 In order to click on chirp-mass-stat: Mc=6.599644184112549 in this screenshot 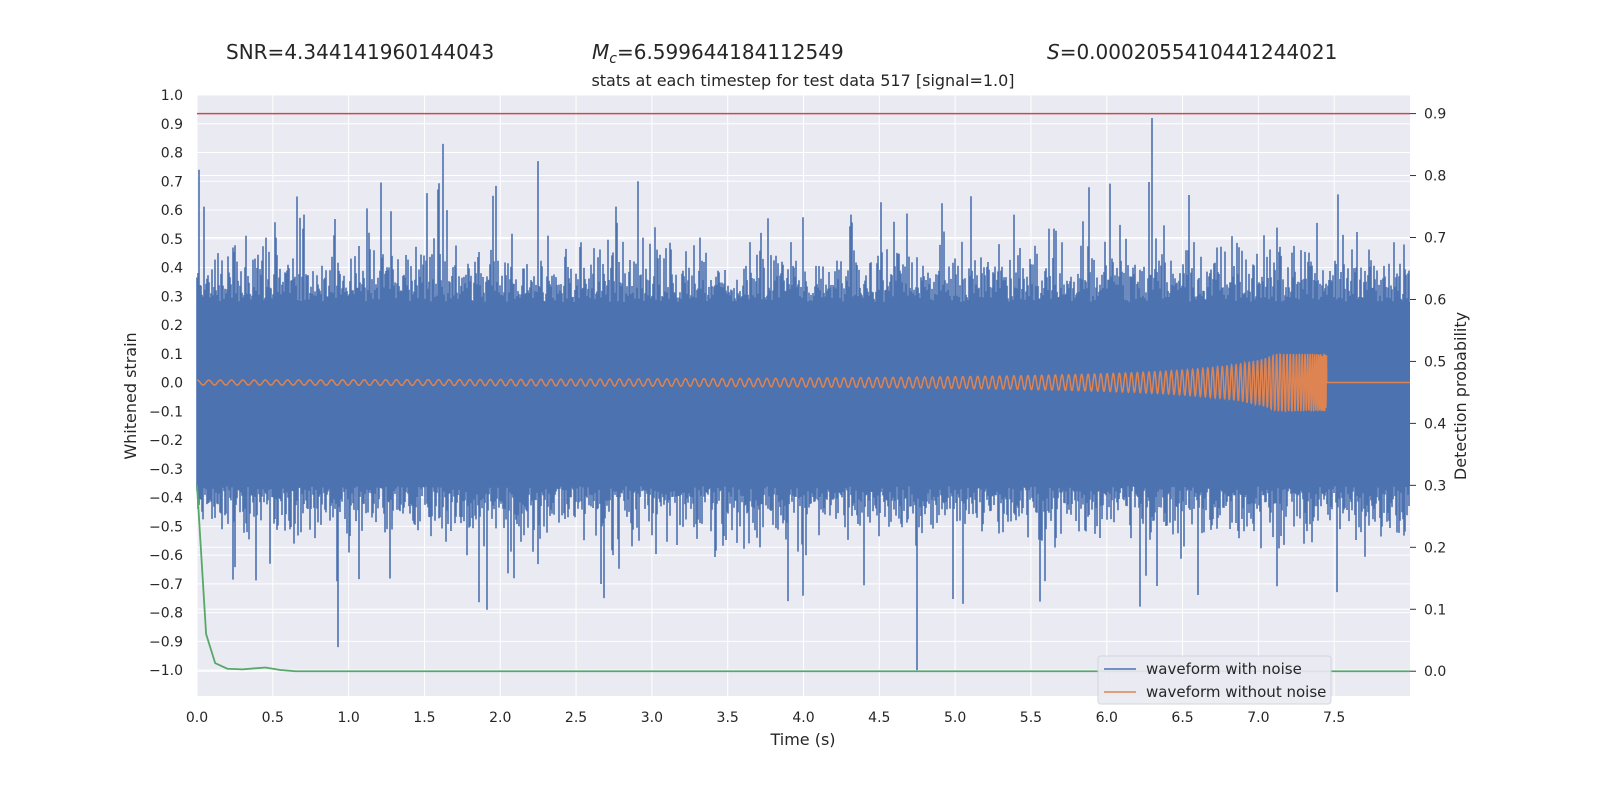, I will do `click(718, 53)`.